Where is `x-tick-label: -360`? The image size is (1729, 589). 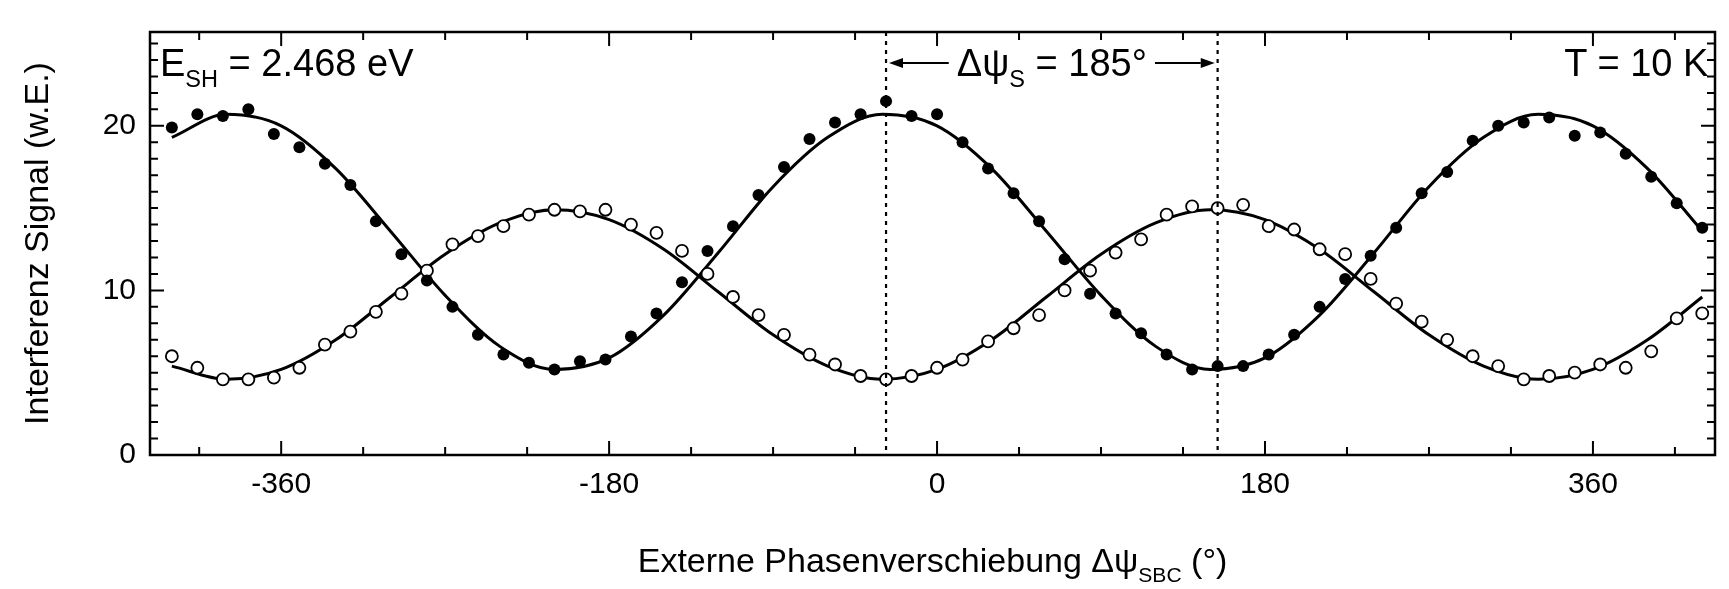
x-tick-label: -360 is located at coordinates (281, 483).